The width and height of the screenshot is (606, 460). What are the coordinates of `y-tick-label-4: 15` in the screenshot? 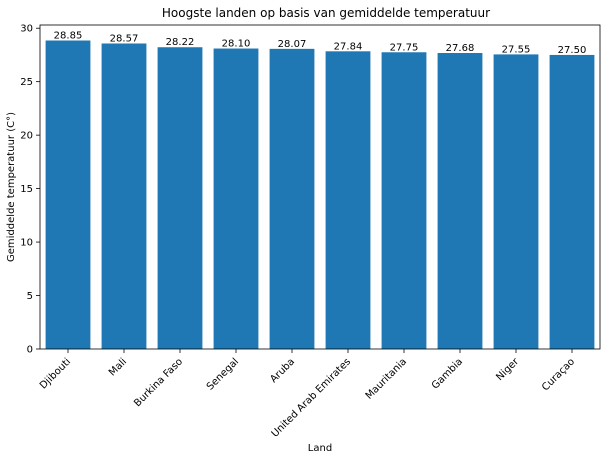 It's located at (26, 189).